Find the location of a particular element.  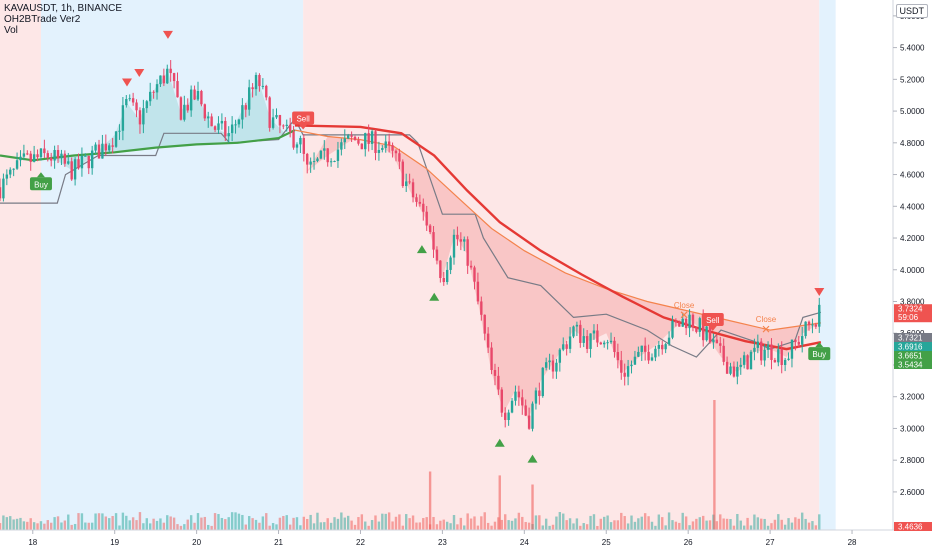

zone-buy is located at coordinates (827, 265).